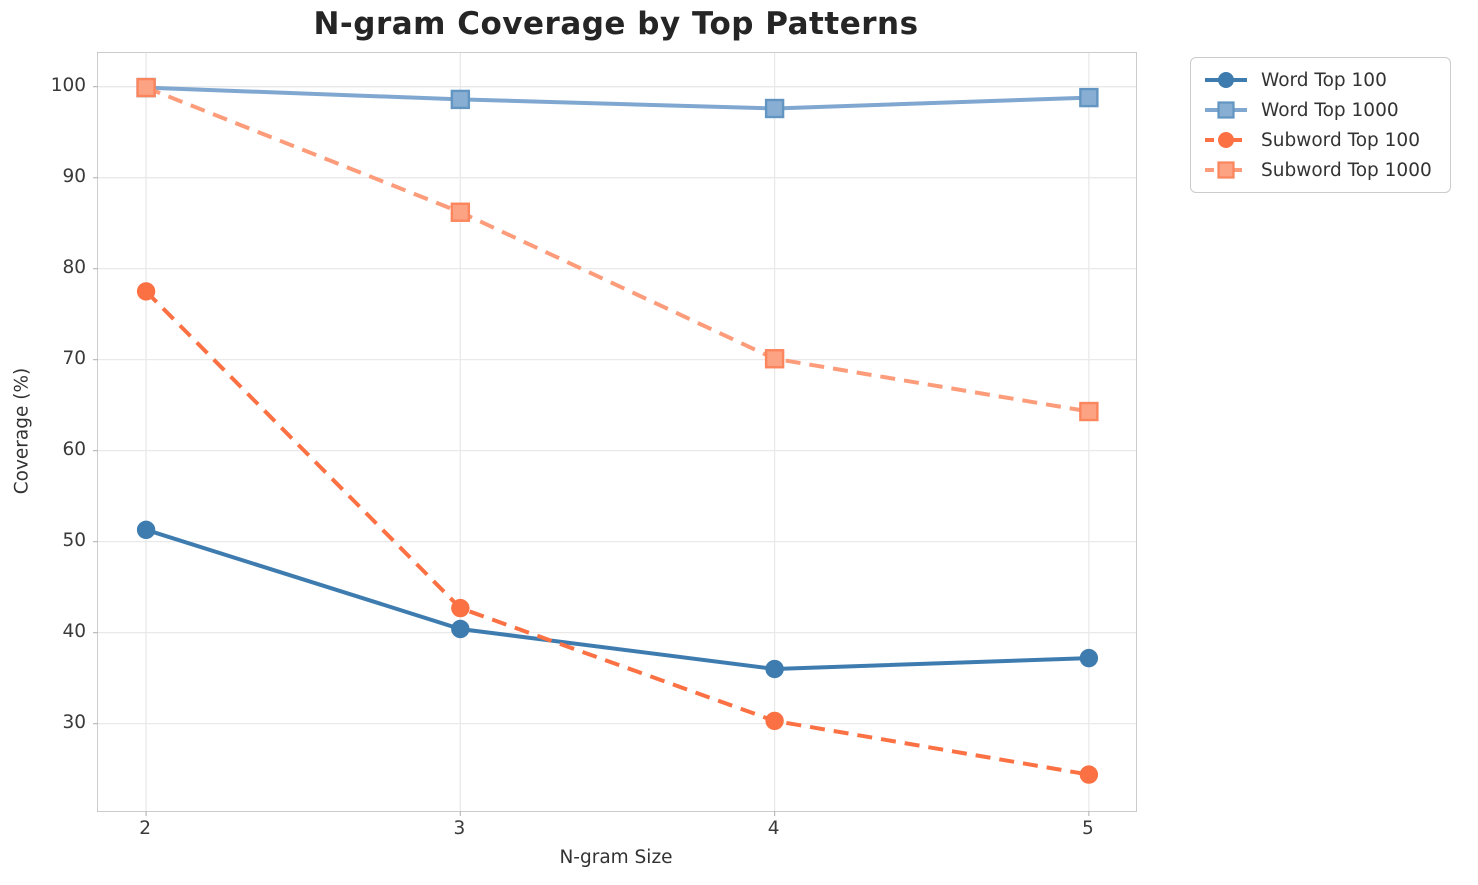 Image resolution: width=1478 pixels, height=885 pixels. Describe the element at coordinates (459, 828) in the screenshot. I see `x-tick-label: 3` at that location.